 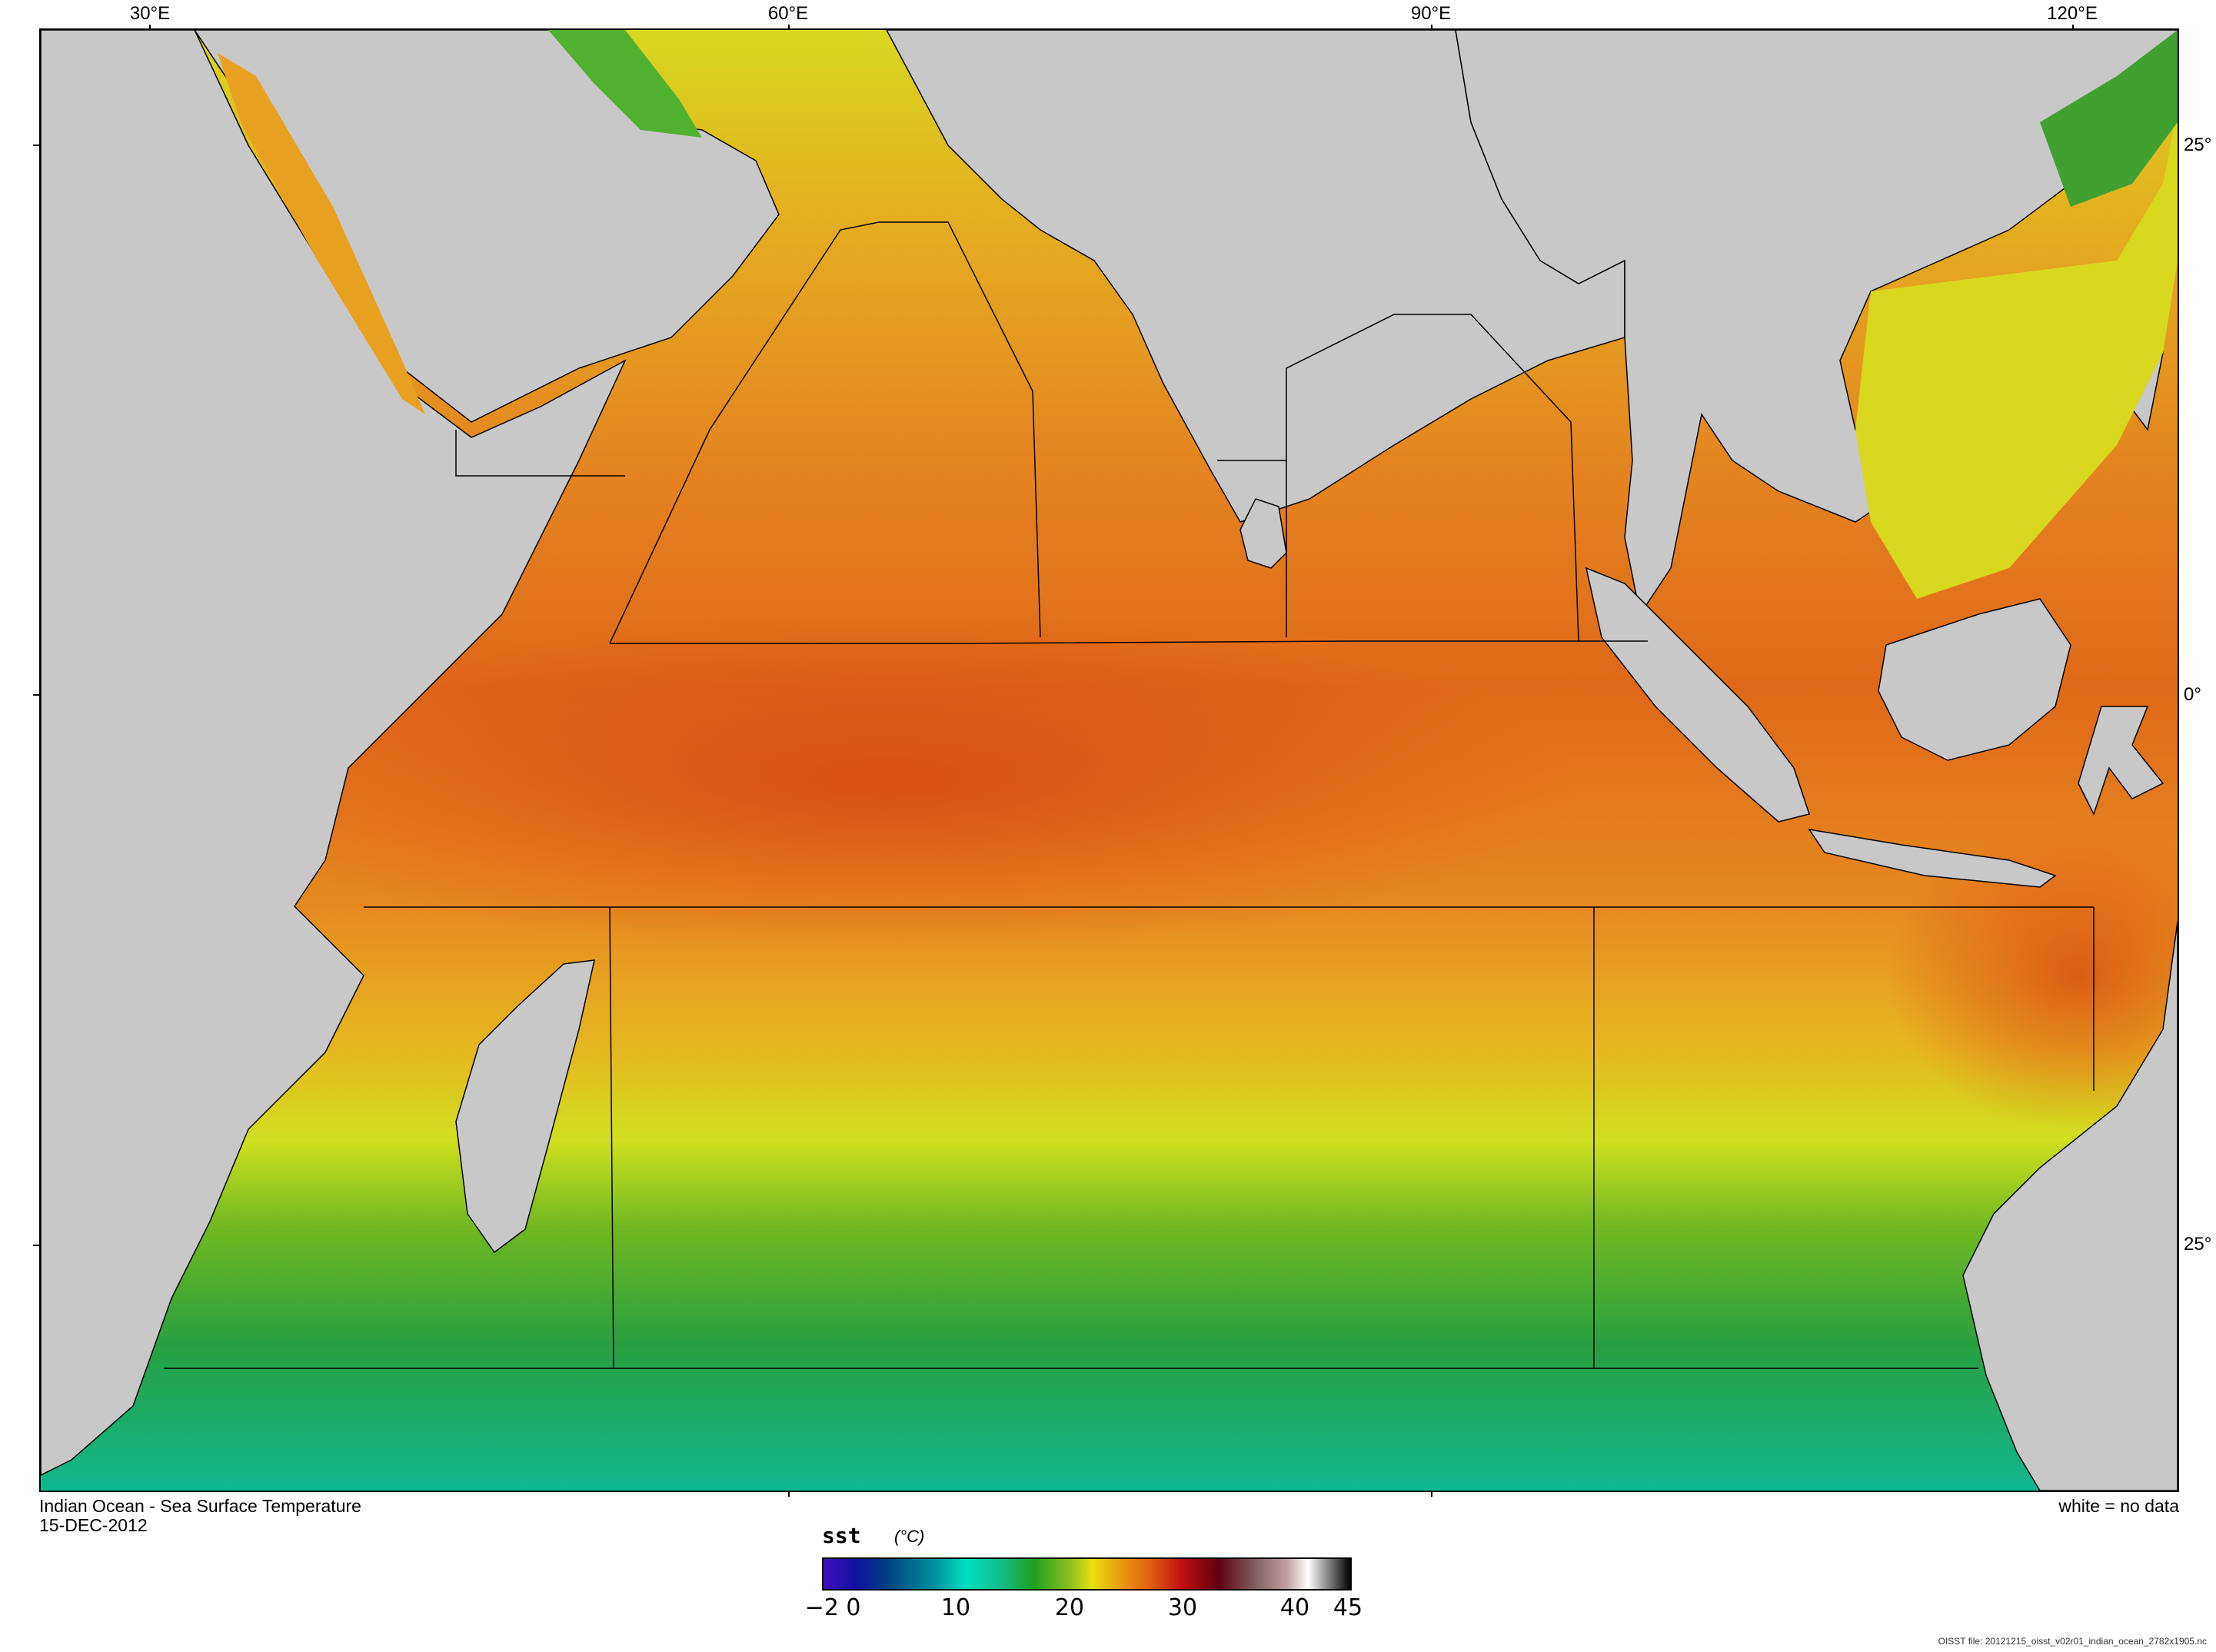 What do you see at coordinates (2118, 1506) in the screenshot?
I see `no-data-note: white = no data` at bounding box center [2118, 1506].